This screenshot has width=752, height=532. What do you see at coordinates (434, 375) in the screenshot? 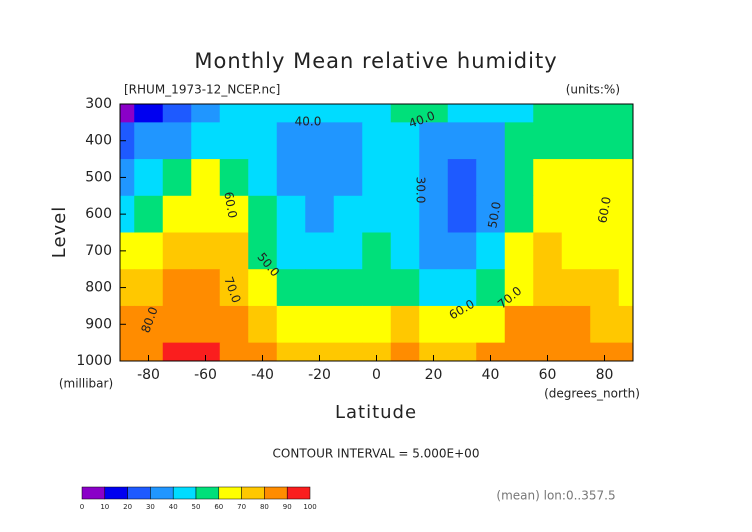
I see `x-tick-label: 20` at bounding box center [434, 375].